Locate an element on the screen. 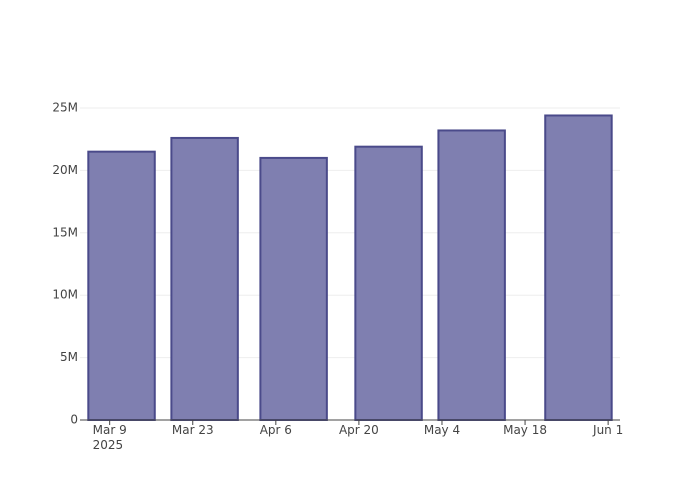 The image size is (700, 500). x-tick-label: Jun 1 is located at coordinates (608, 430).